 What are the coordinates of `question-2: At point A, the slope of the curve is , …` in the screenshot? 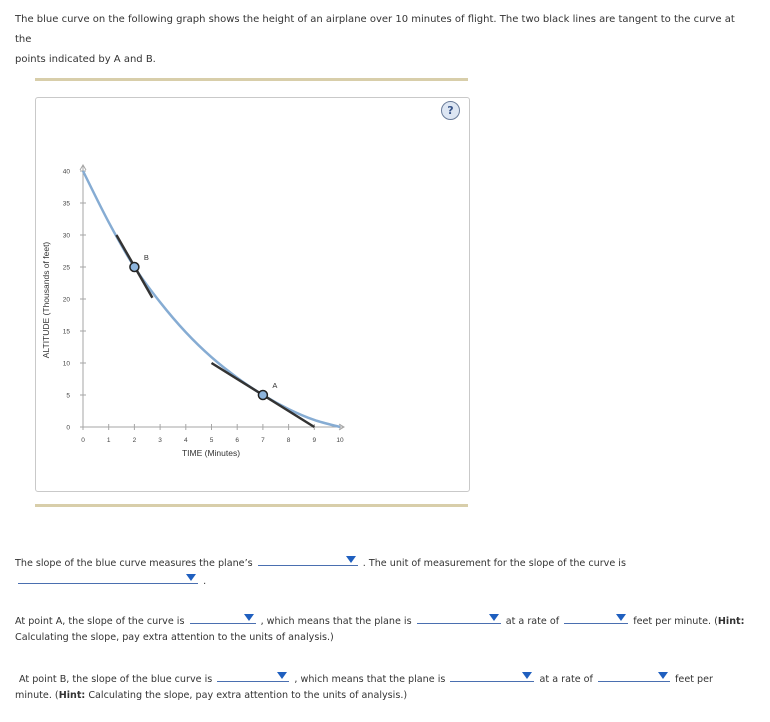 It's located at (390, 621).